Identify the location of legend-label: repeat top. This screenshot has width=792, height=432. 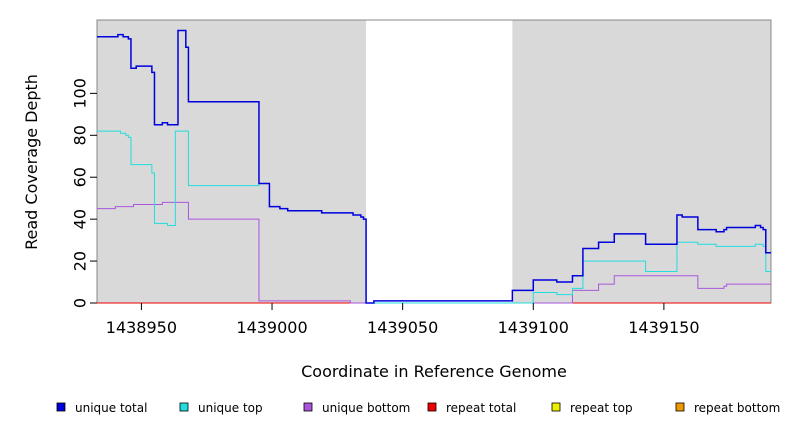
(601, 408).